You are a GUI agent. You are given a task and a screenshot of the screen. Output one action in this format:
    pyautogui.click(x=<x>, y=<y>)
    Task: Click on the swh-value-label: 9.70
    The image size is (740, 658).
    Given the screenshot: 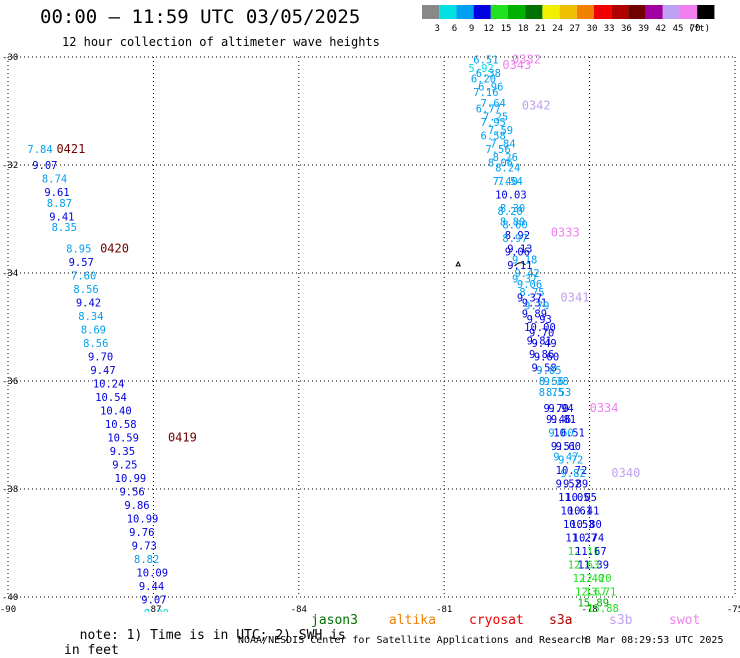 What is the action you would take?
    pyautogui.click(x=100, y=358)
    